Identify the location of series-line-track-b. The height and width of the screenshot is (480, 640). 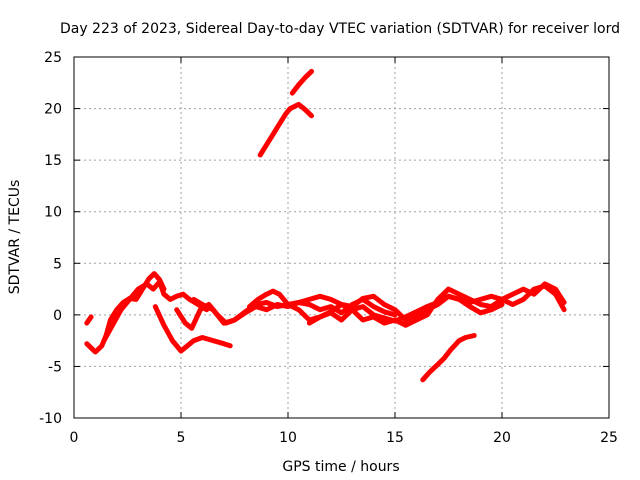
(155, 311).